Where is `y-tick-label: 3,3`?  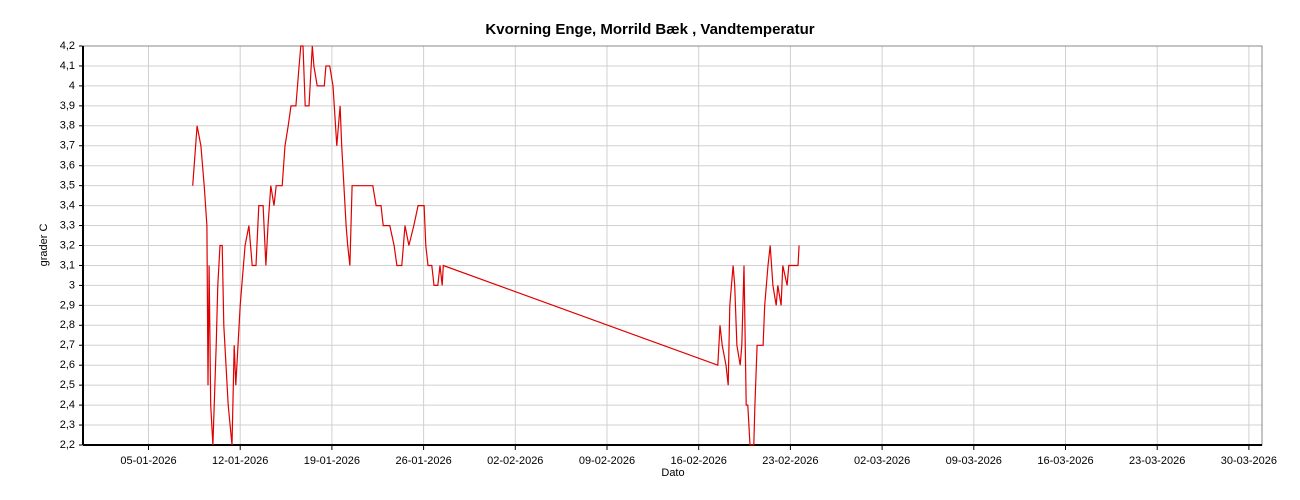
y-tick-label: 3,3 is located at coordinates (67, 225).